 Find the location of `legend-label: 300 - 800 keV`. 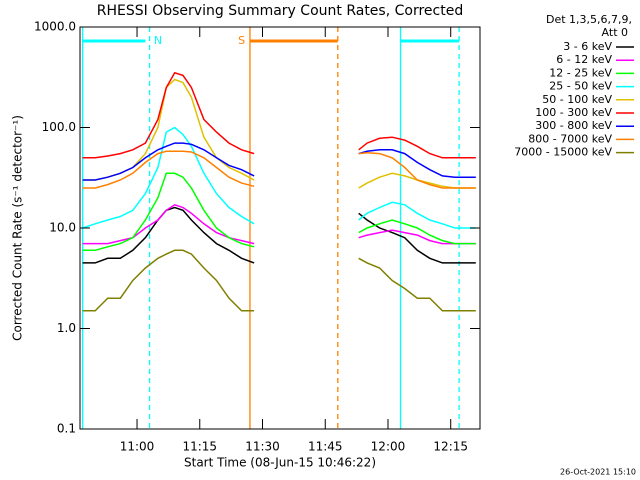

legend-label: 300 - 800 keV is located at coordinates (573, 125).